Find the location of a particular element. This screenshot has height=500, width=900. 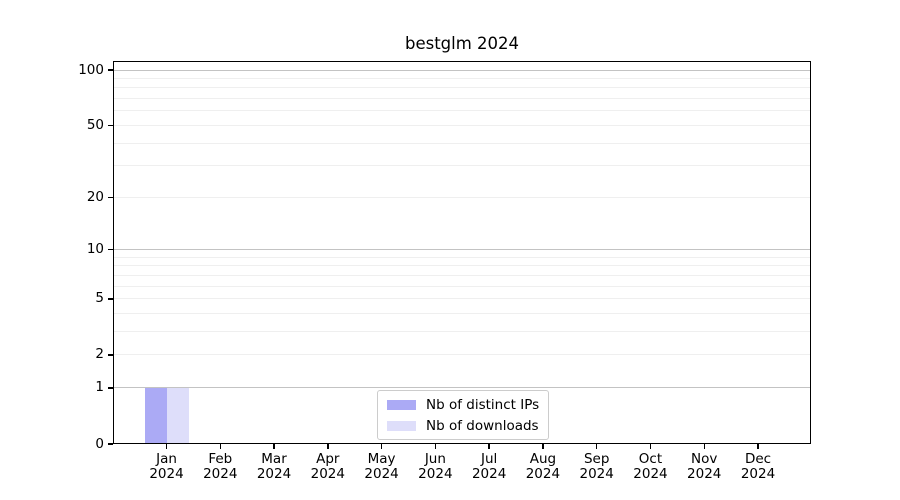

x-tick-month: Aug is located at coordinates (543, 459).